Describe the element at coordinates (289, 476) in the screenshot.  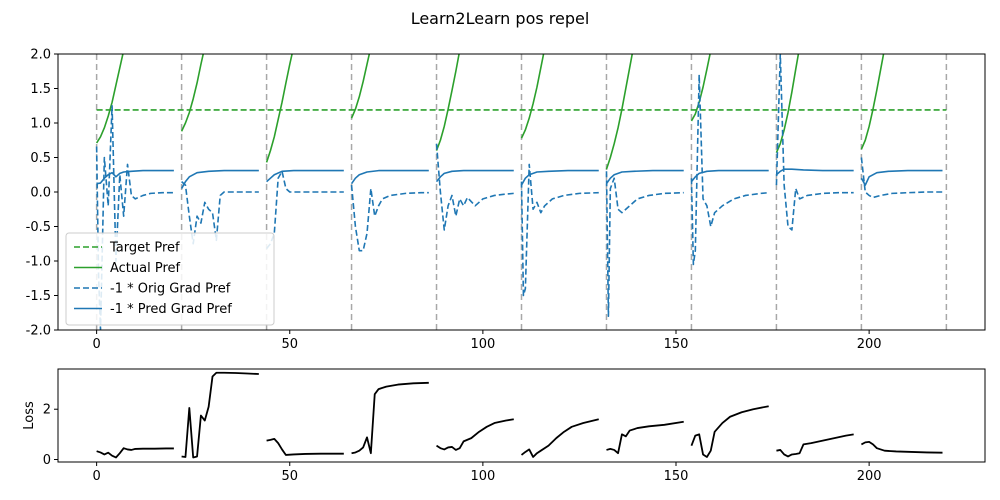
I see `bottom-x-tick-label-1: 50` at that location.